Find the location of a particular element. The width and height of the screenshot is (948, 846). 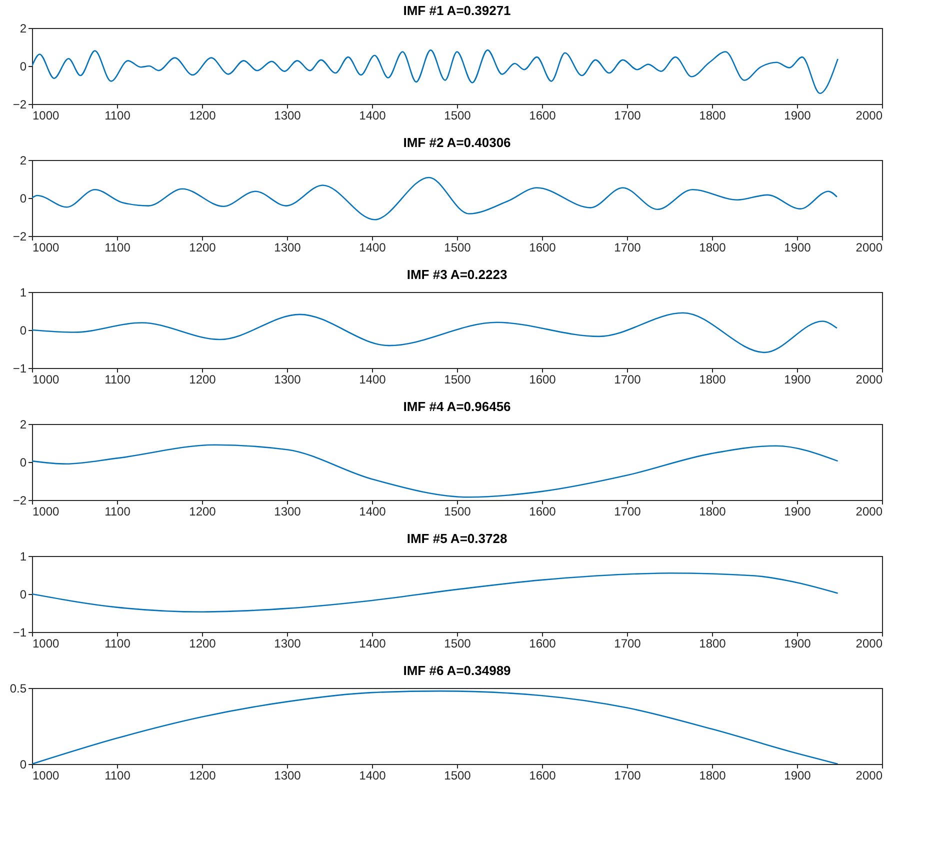

chart-title: IMF #5 A=0.3728 is located at coordinates (457, 538).